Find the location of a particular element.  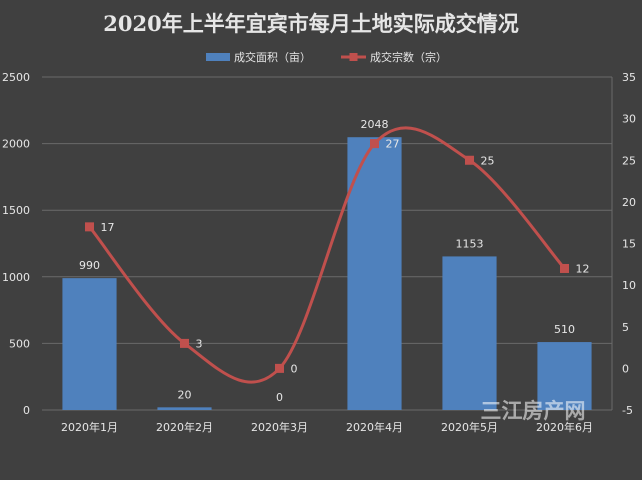

legend-bar-label: 成交面积（亩） is located at coordinates (272, 57).